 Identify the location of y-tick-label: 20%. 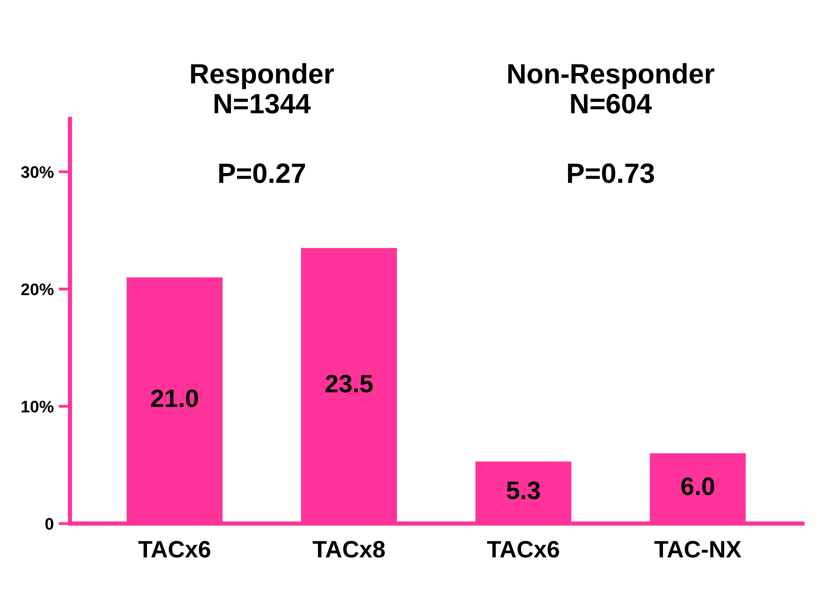
(37, 289).